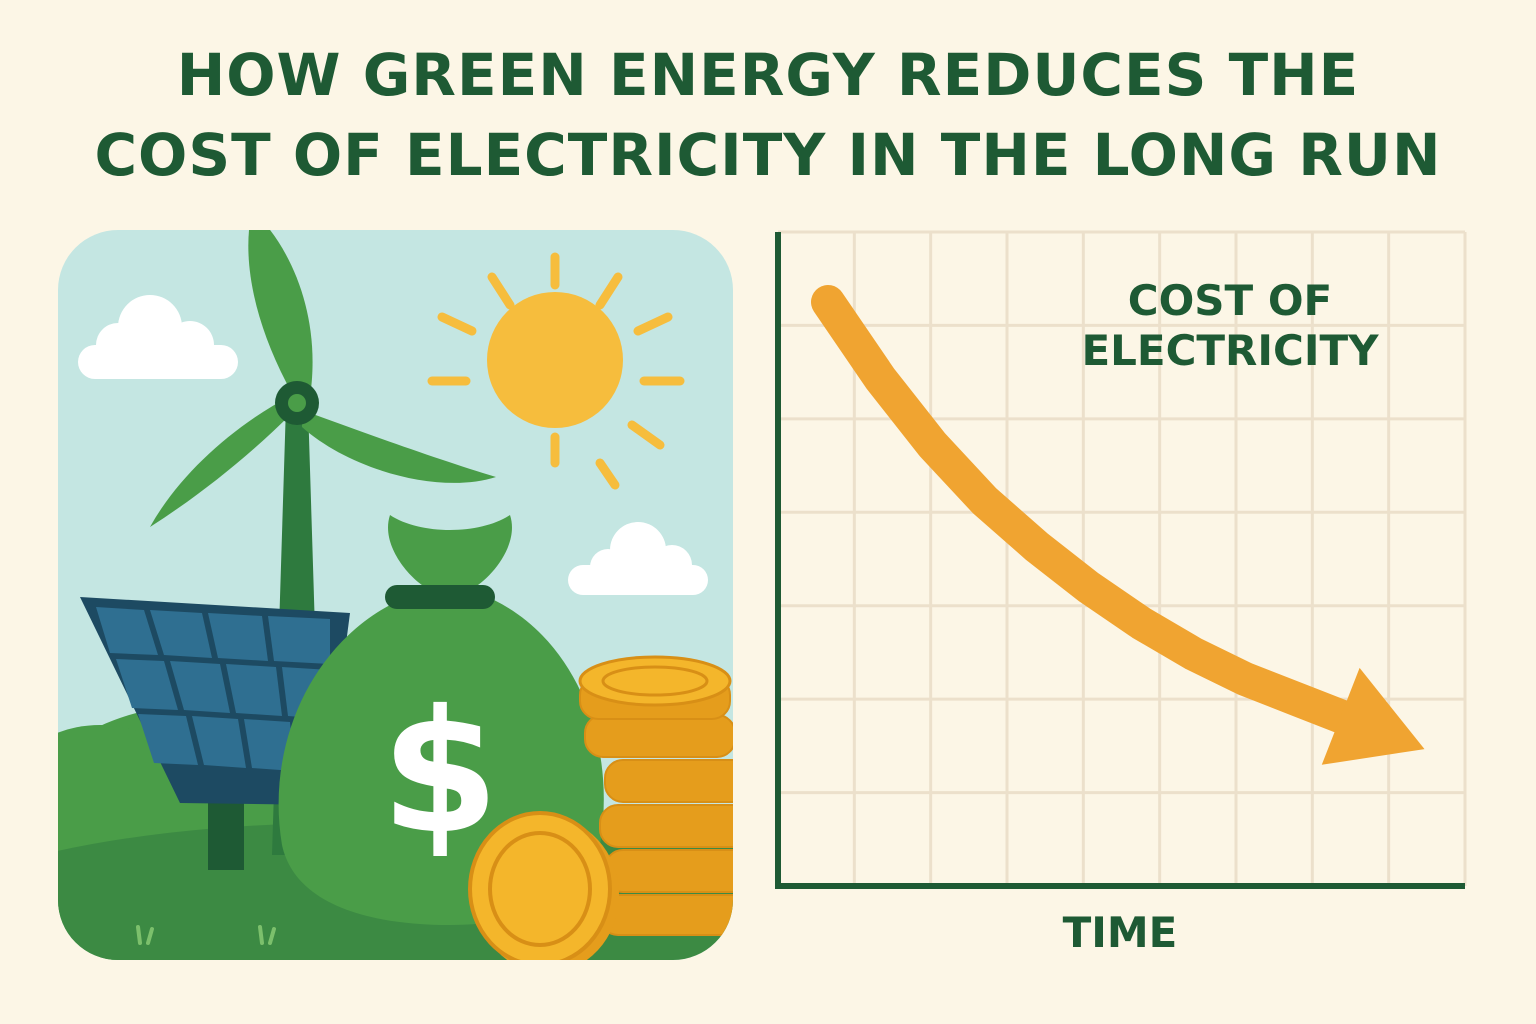 This screenshot has height=1024, width=1536. What do you see at coordinates (1373, 716) in the screenshot?
I see `cost-trend-arrowhead` at bounding box center [1373, 716].